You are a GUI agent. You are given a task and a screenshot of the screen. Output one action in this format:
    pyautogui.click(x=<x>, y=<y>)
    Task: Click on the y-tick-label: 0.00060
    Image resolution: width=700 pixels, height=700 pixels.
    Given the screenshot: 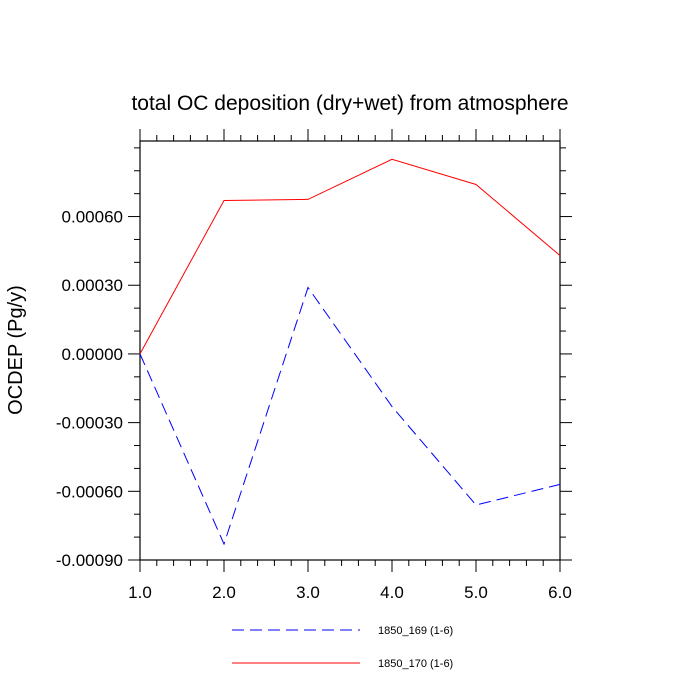 What is the action you would take?
    pyautogui.click(x=92, y=217)
    